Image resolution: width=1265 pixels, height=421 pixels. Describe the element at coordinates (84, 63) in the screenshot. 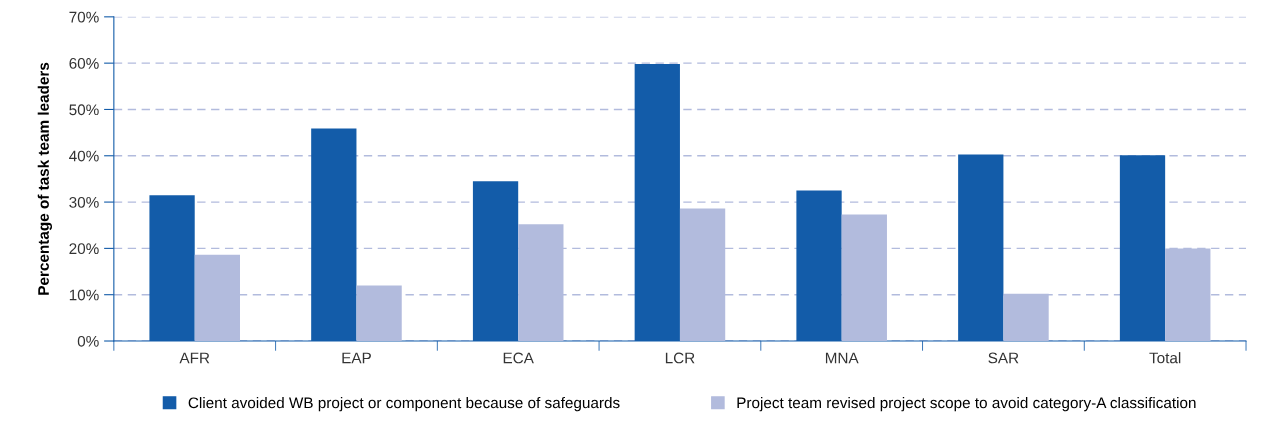

I see `y-tick-label: 60%` at that location.